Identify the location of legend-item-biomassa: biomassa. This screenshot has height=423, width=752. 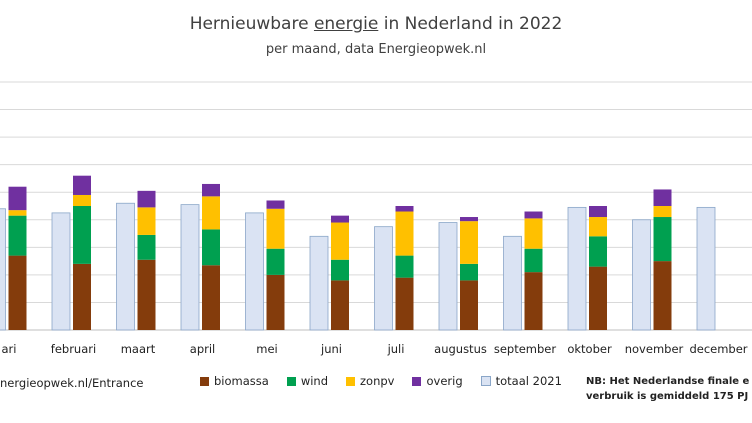
(234, 381).